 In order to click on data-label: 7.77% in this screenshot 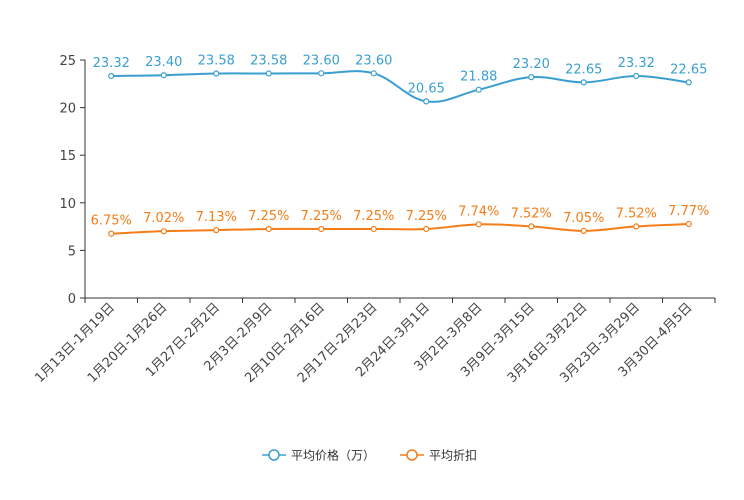, I will do `click(688, 211)`.